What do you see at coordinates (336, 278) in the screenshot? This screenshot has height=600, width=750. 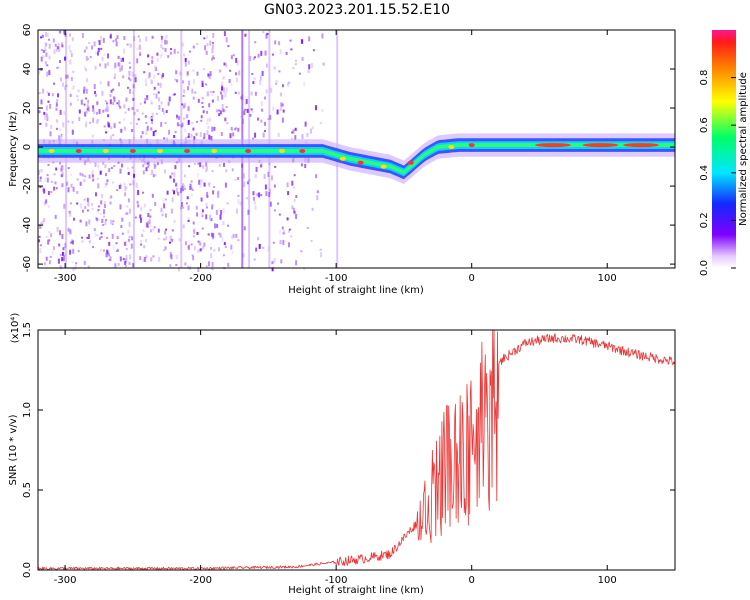 I see `x-tick-label: -100` at bounding box center [336, 278].